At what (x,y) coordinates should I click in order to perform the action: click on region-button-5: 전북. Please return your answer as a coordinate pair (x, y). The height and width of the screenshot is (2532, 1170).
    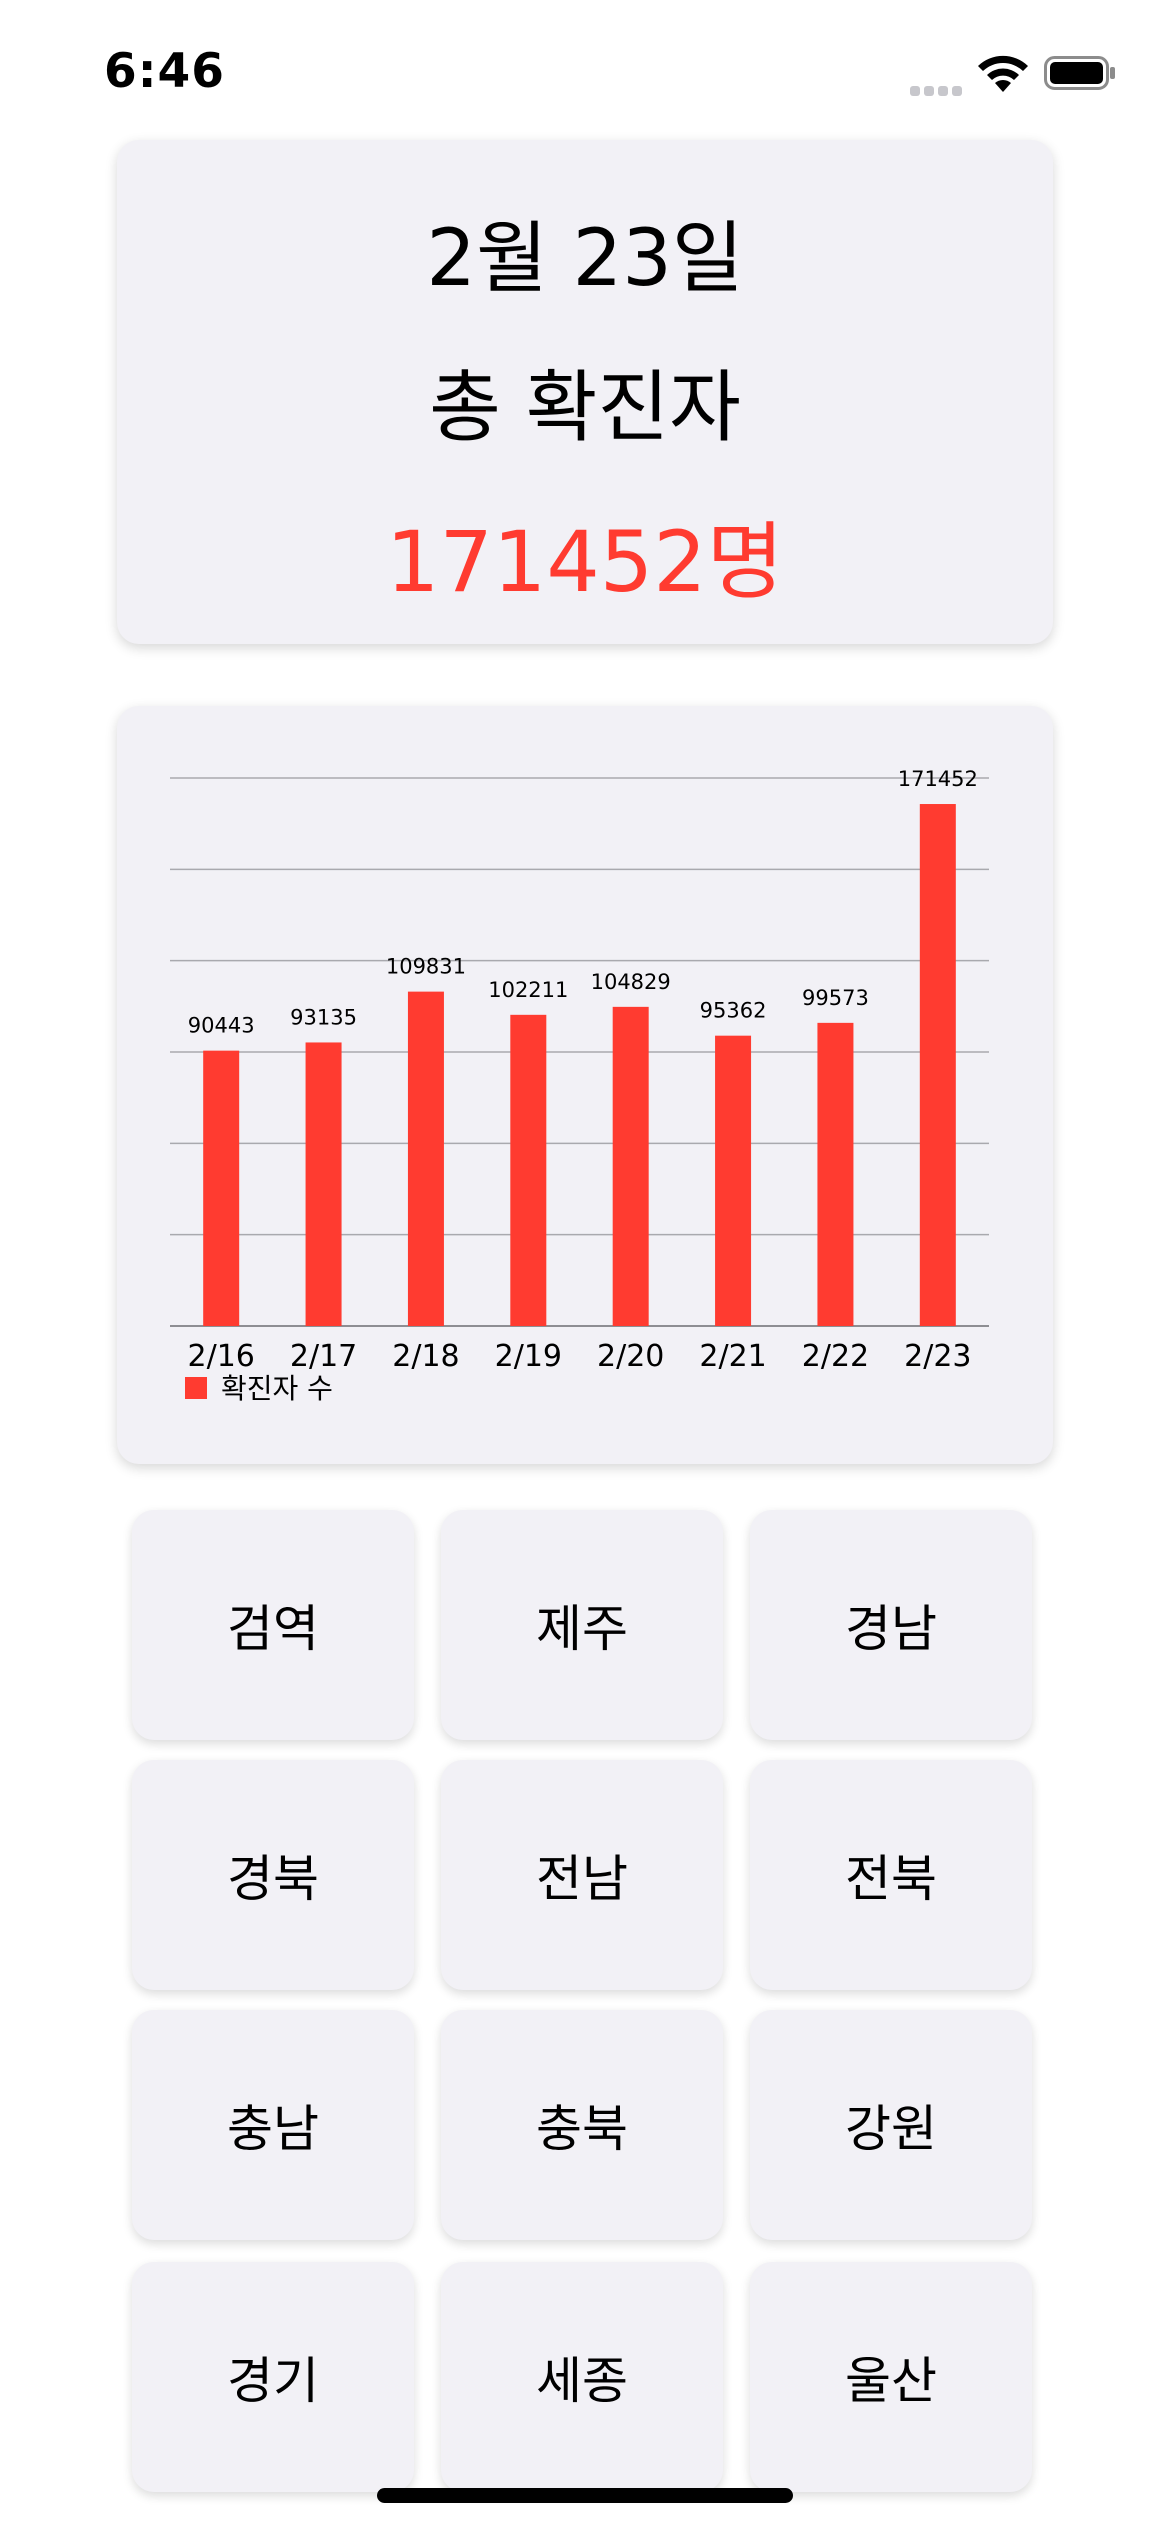
    Looking at the image, I should click on (891, 1875).